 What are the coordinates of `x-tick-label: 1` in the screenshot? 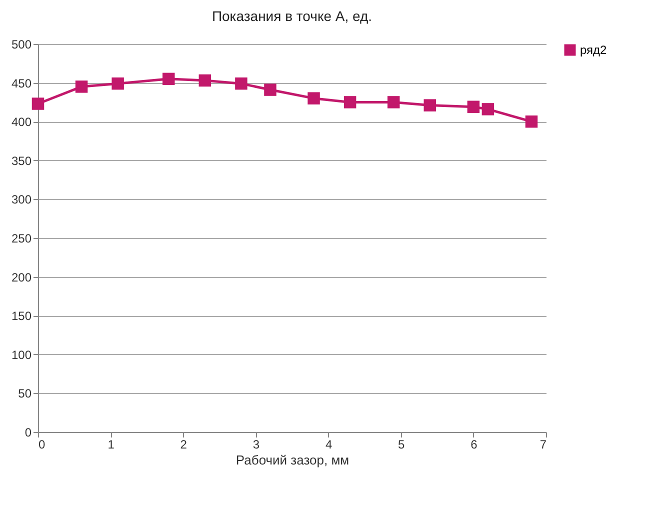 It's located at (111, 445).